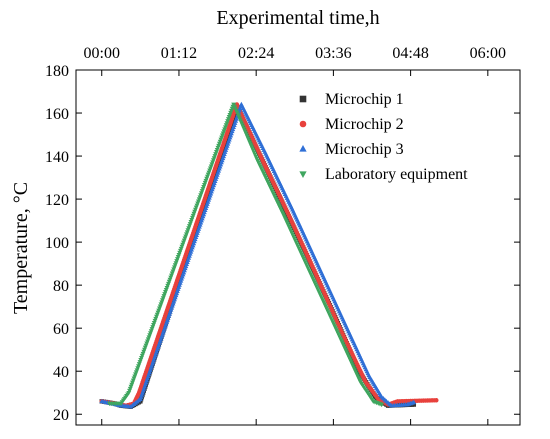 Image resolution: width=550 pixels, height=439 pixels. I want to click on y-tick-label: 40, so click(61, 372).